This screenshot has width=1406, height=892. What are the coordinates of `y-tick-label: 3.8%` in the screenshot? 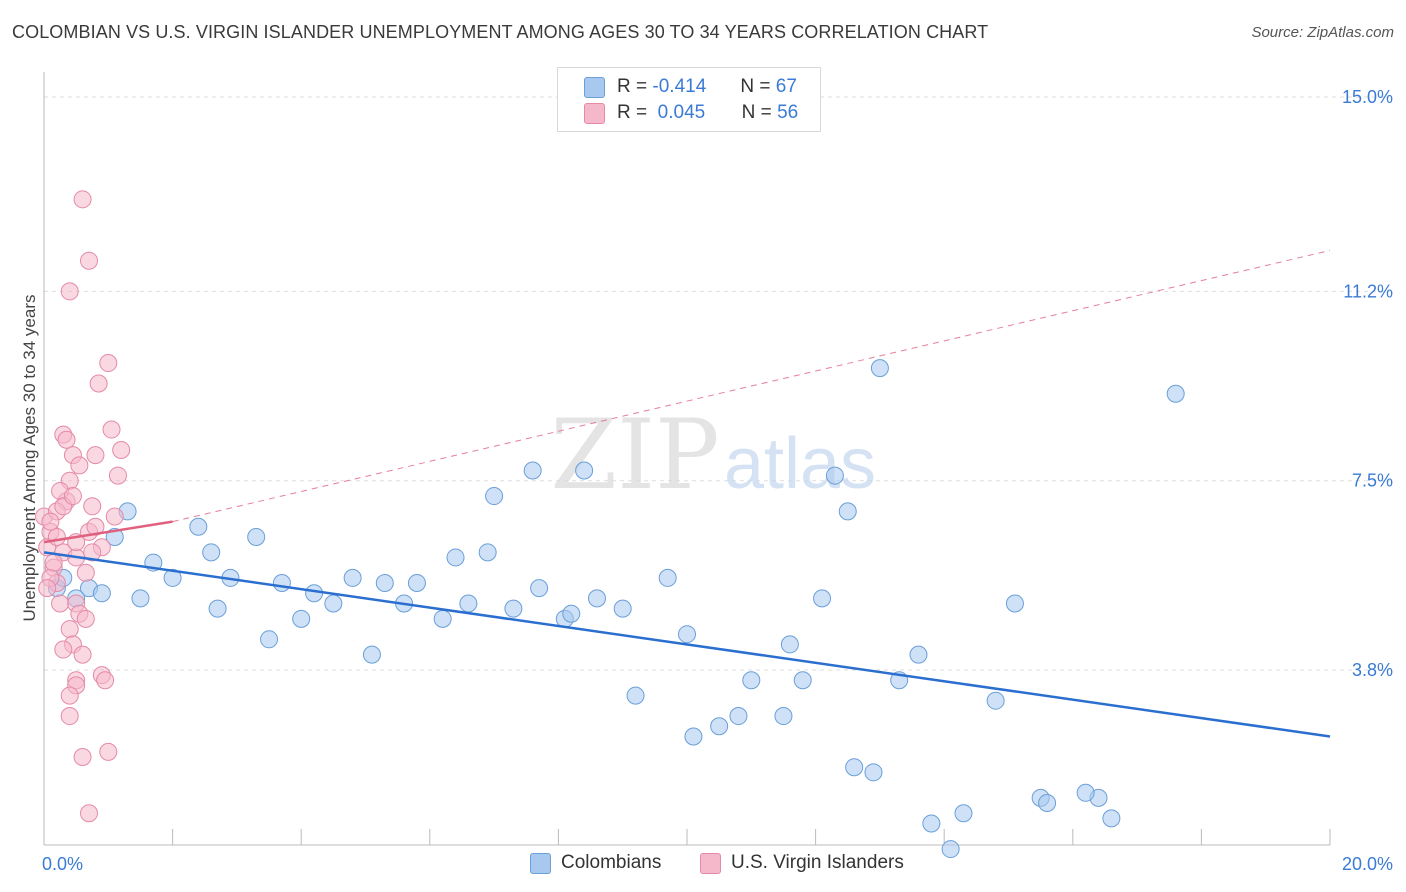 It's located at (1372, 670).